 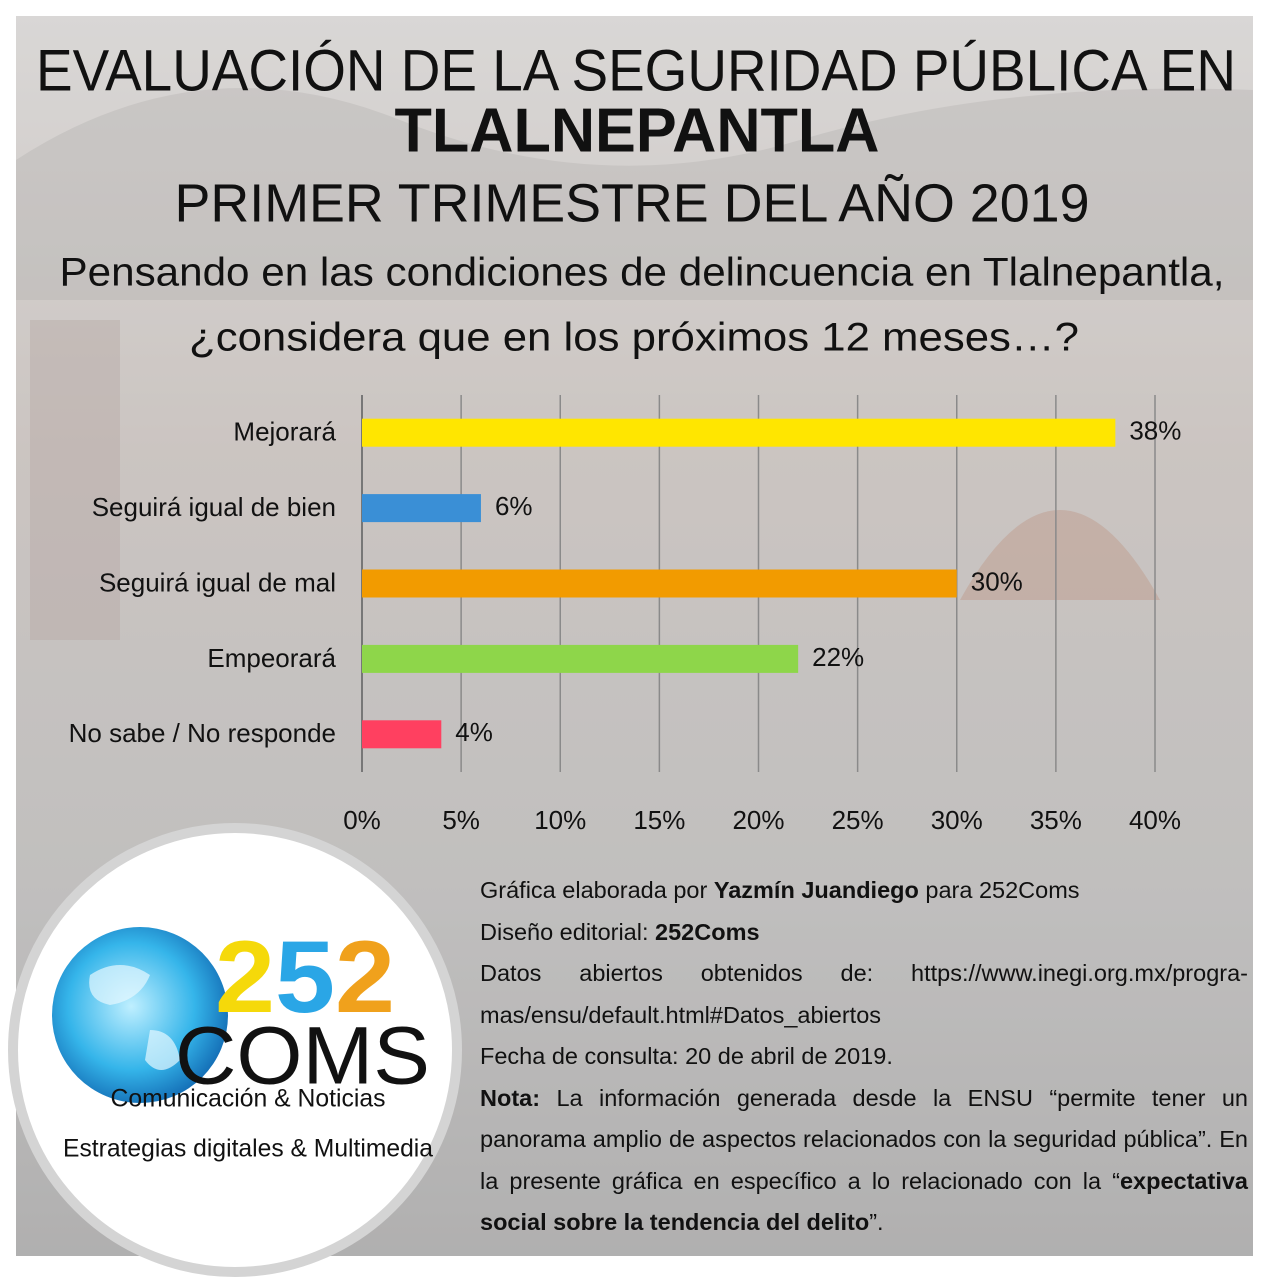 I want to click on credit-text: Fecha de consulta: 20 de abril de 2019., so click(x=686, y=1056).